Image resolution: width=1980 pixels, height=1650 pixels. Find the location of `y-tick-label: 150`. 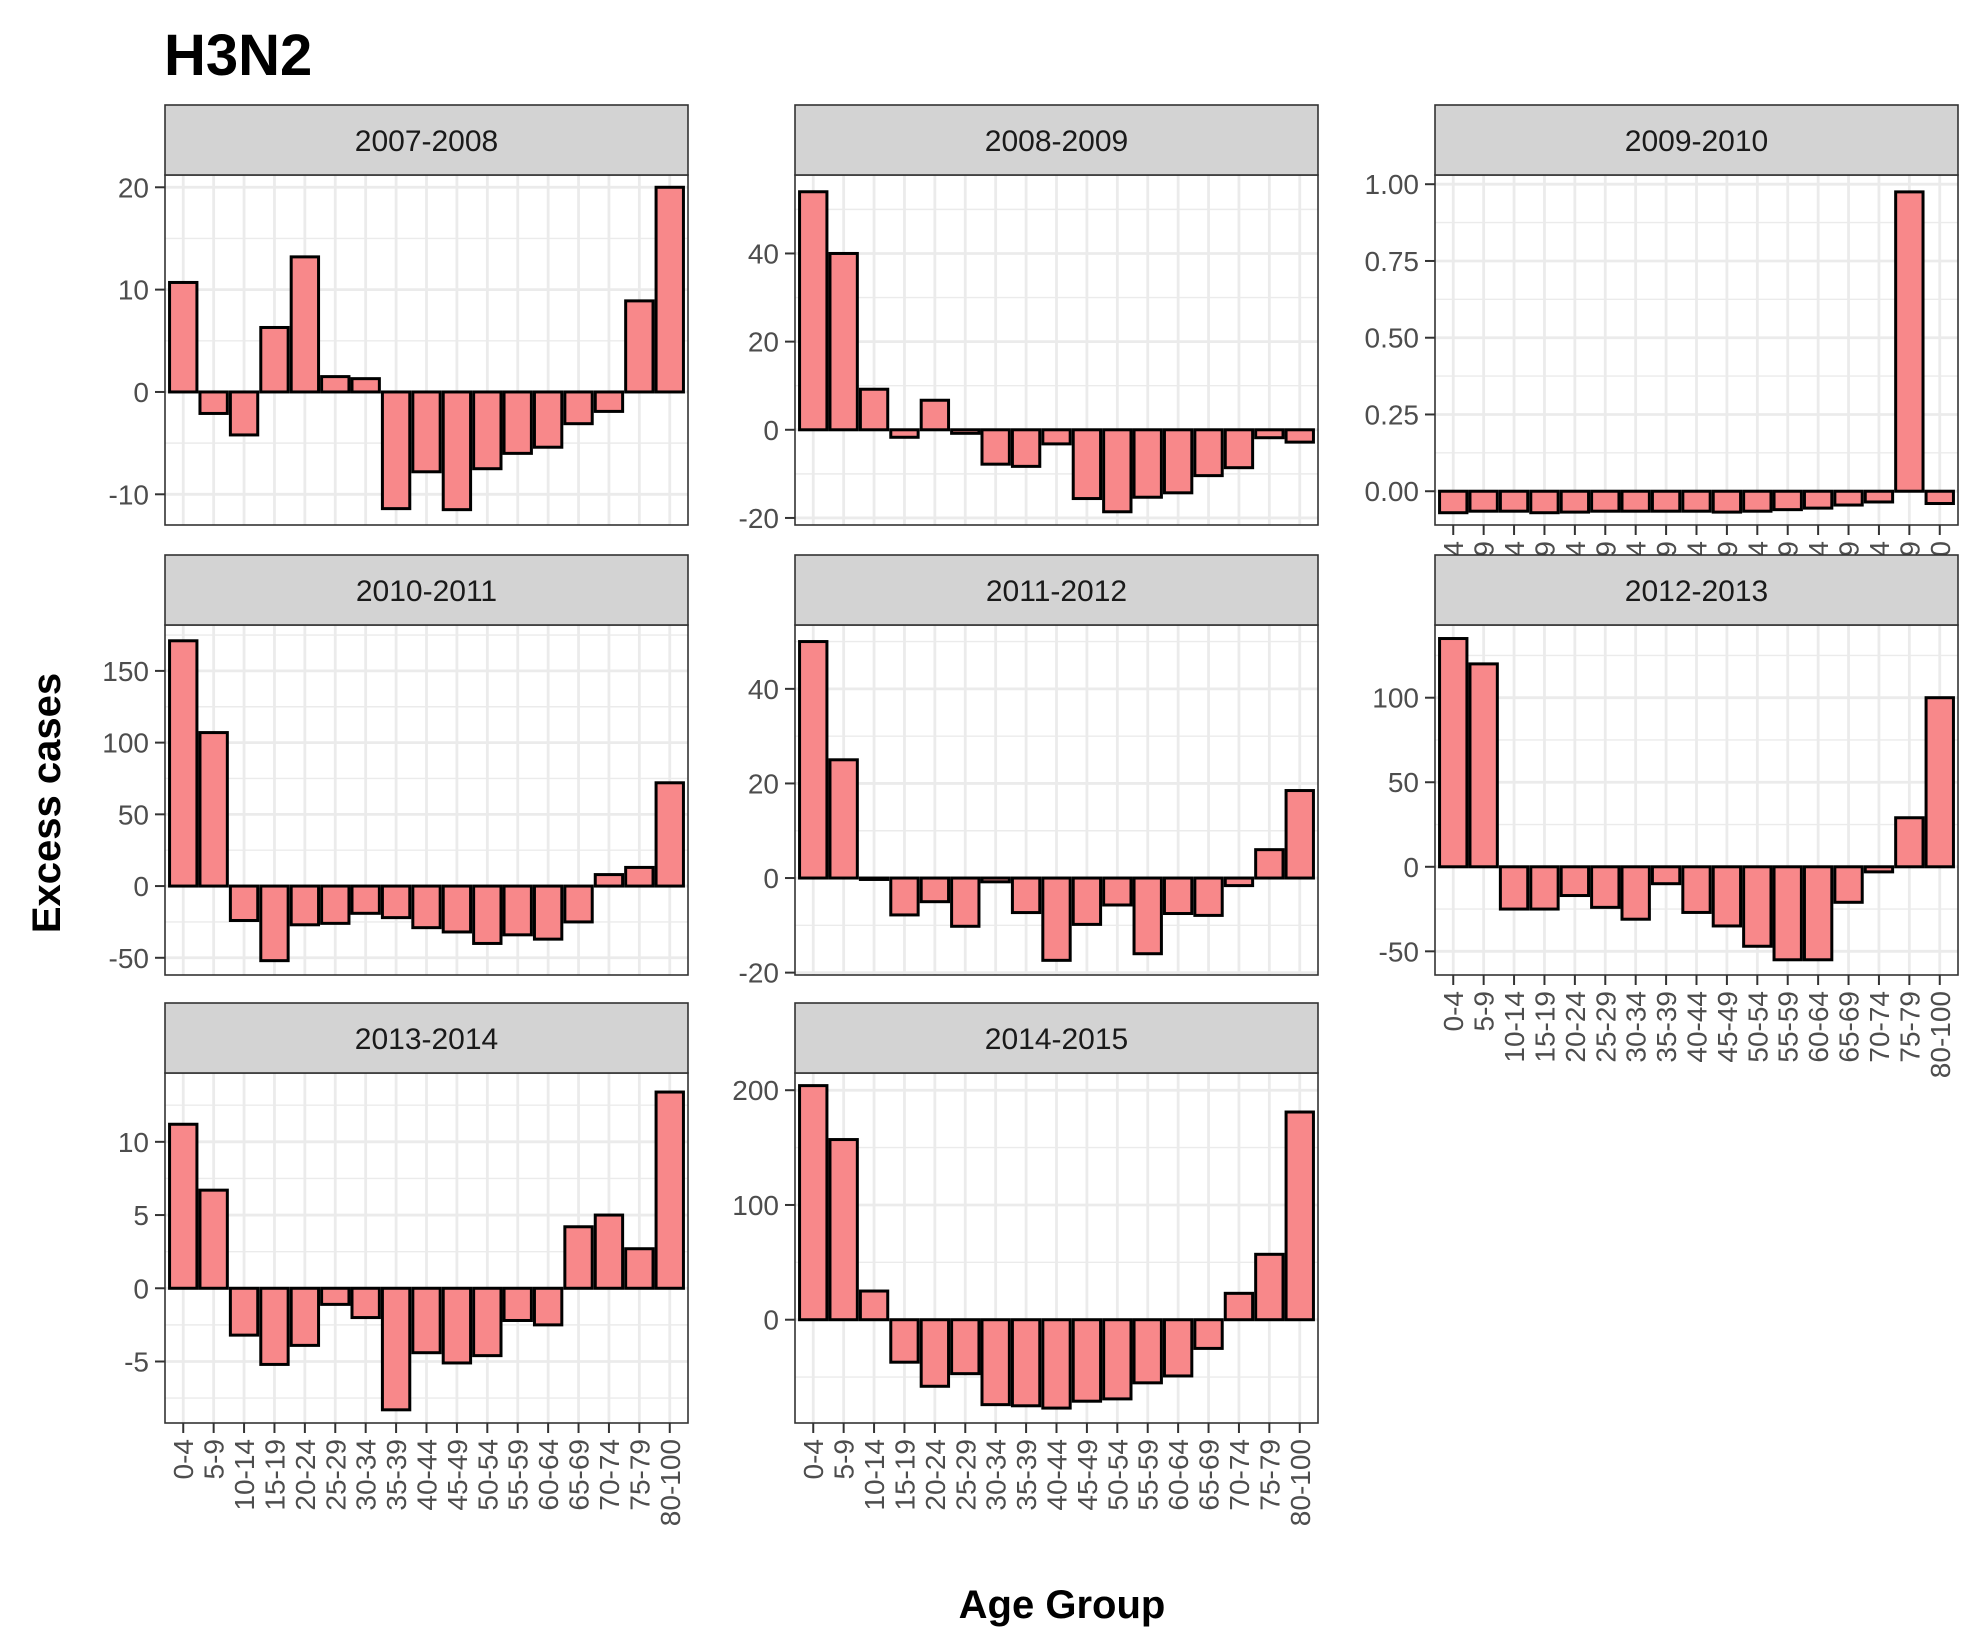

y-tick-label: 150 is located at coordinates (125, 671).